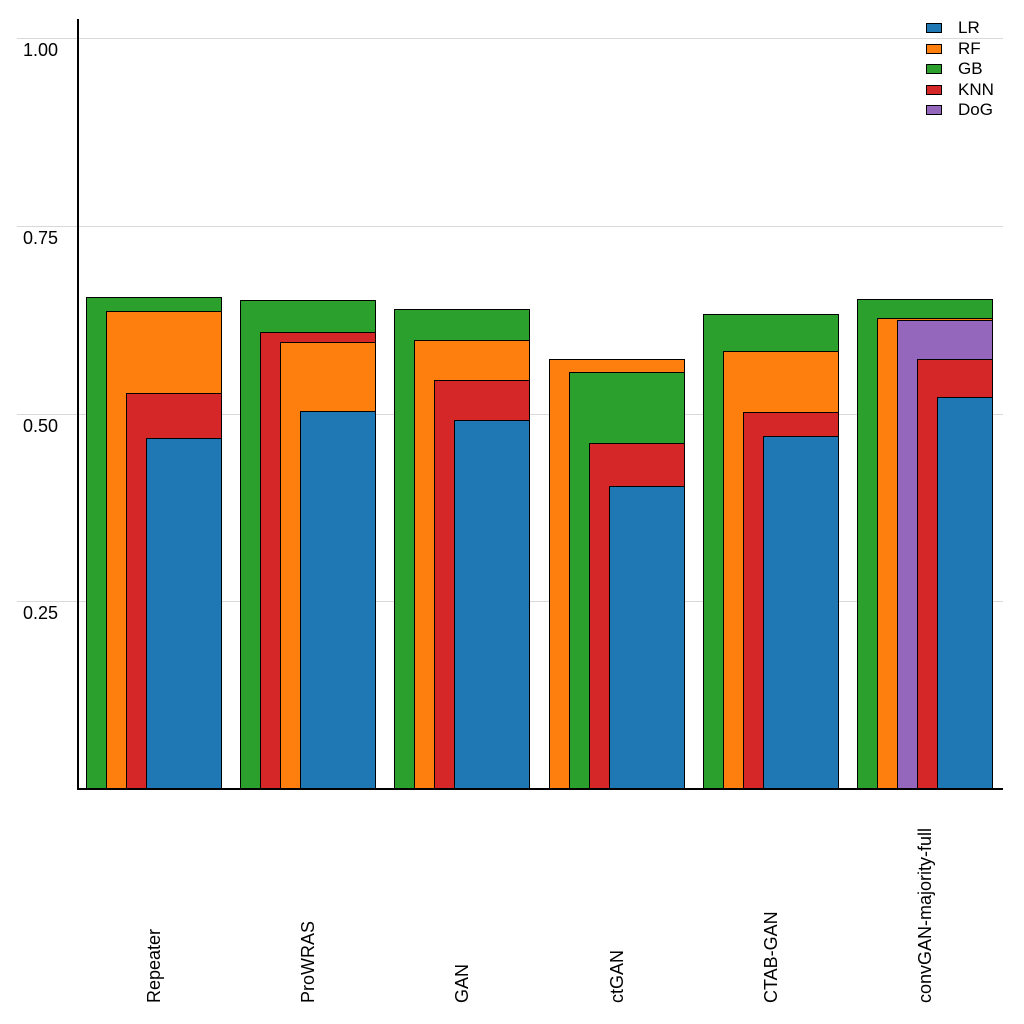  What do you see at coordinates (969, 48) in the screenshot?
I see `legend-label: RF` at bounding box center [969, 48].